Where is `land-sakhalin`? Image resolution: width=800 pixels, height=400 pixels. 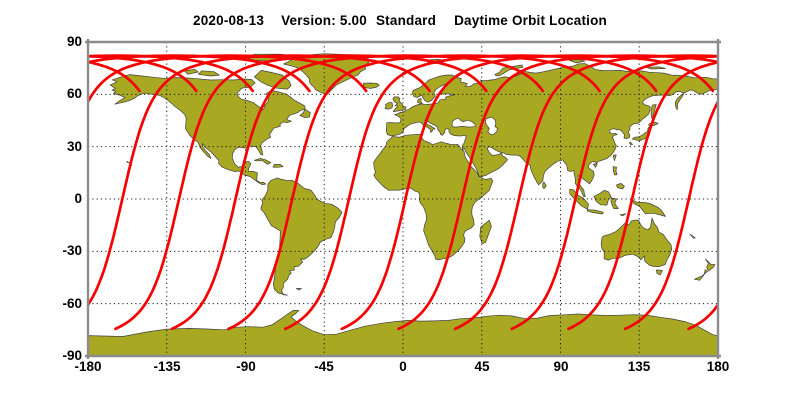 land-sakhalin is located at coordinates (653, 111).